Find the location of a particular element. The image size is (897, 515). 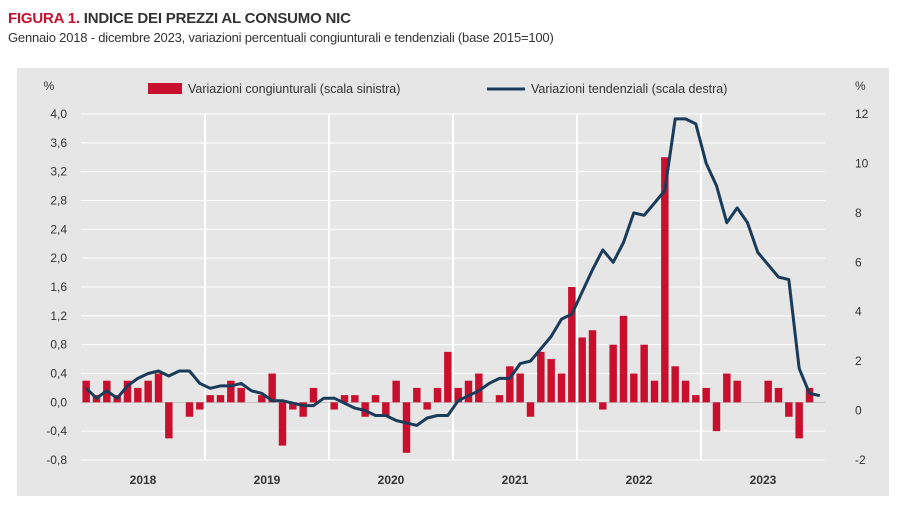

legend-bar-swatch is located at coordinates (165, 88).